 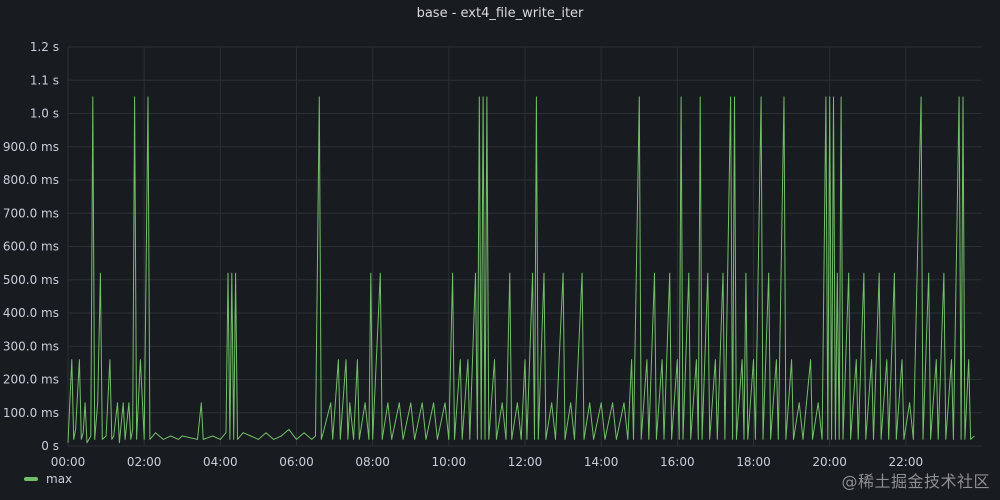 I want to click on y-tick-label: 100.0 ms, so click(x=31, y=413).